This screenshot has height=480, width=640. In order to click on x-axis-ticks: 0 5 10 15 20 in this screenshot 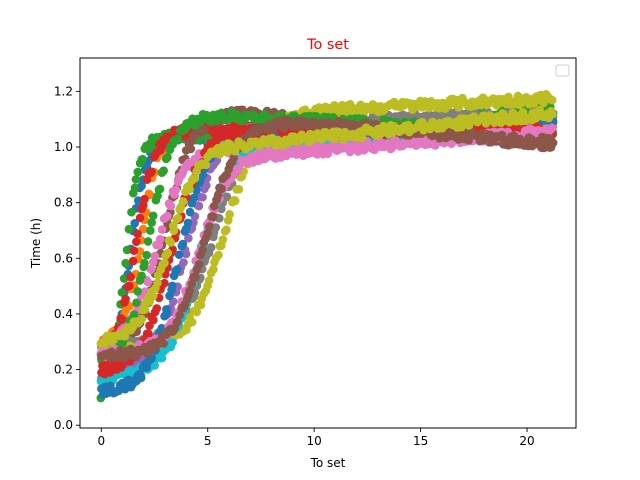, I will do `click(316, 438)`.